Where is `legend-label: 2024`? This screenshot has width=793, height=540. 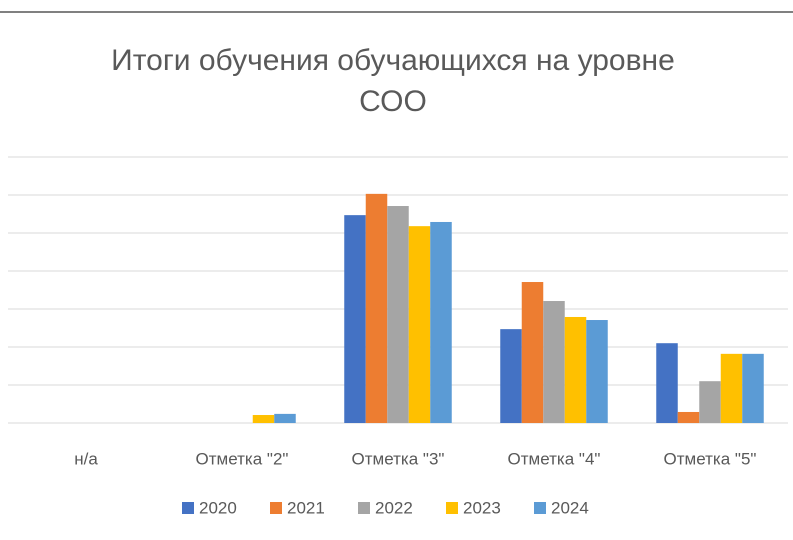 legend-label: 2024 is located at coordinates (570, 507).